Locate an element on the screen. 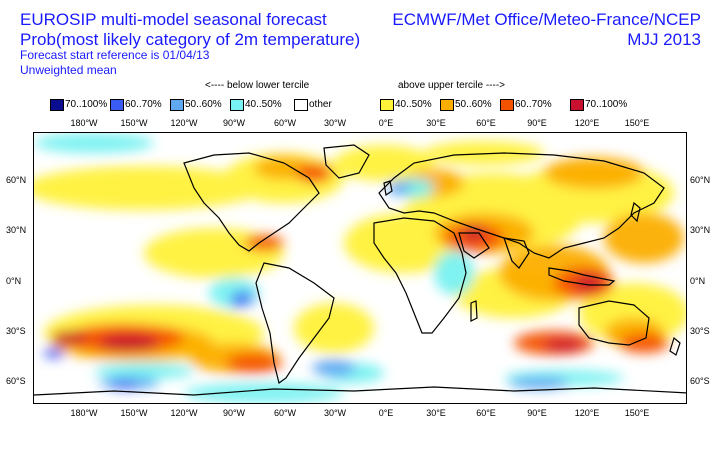  title-line1: EUROSIP multi-model seasonal forecast is located at coordinates (173, 19).